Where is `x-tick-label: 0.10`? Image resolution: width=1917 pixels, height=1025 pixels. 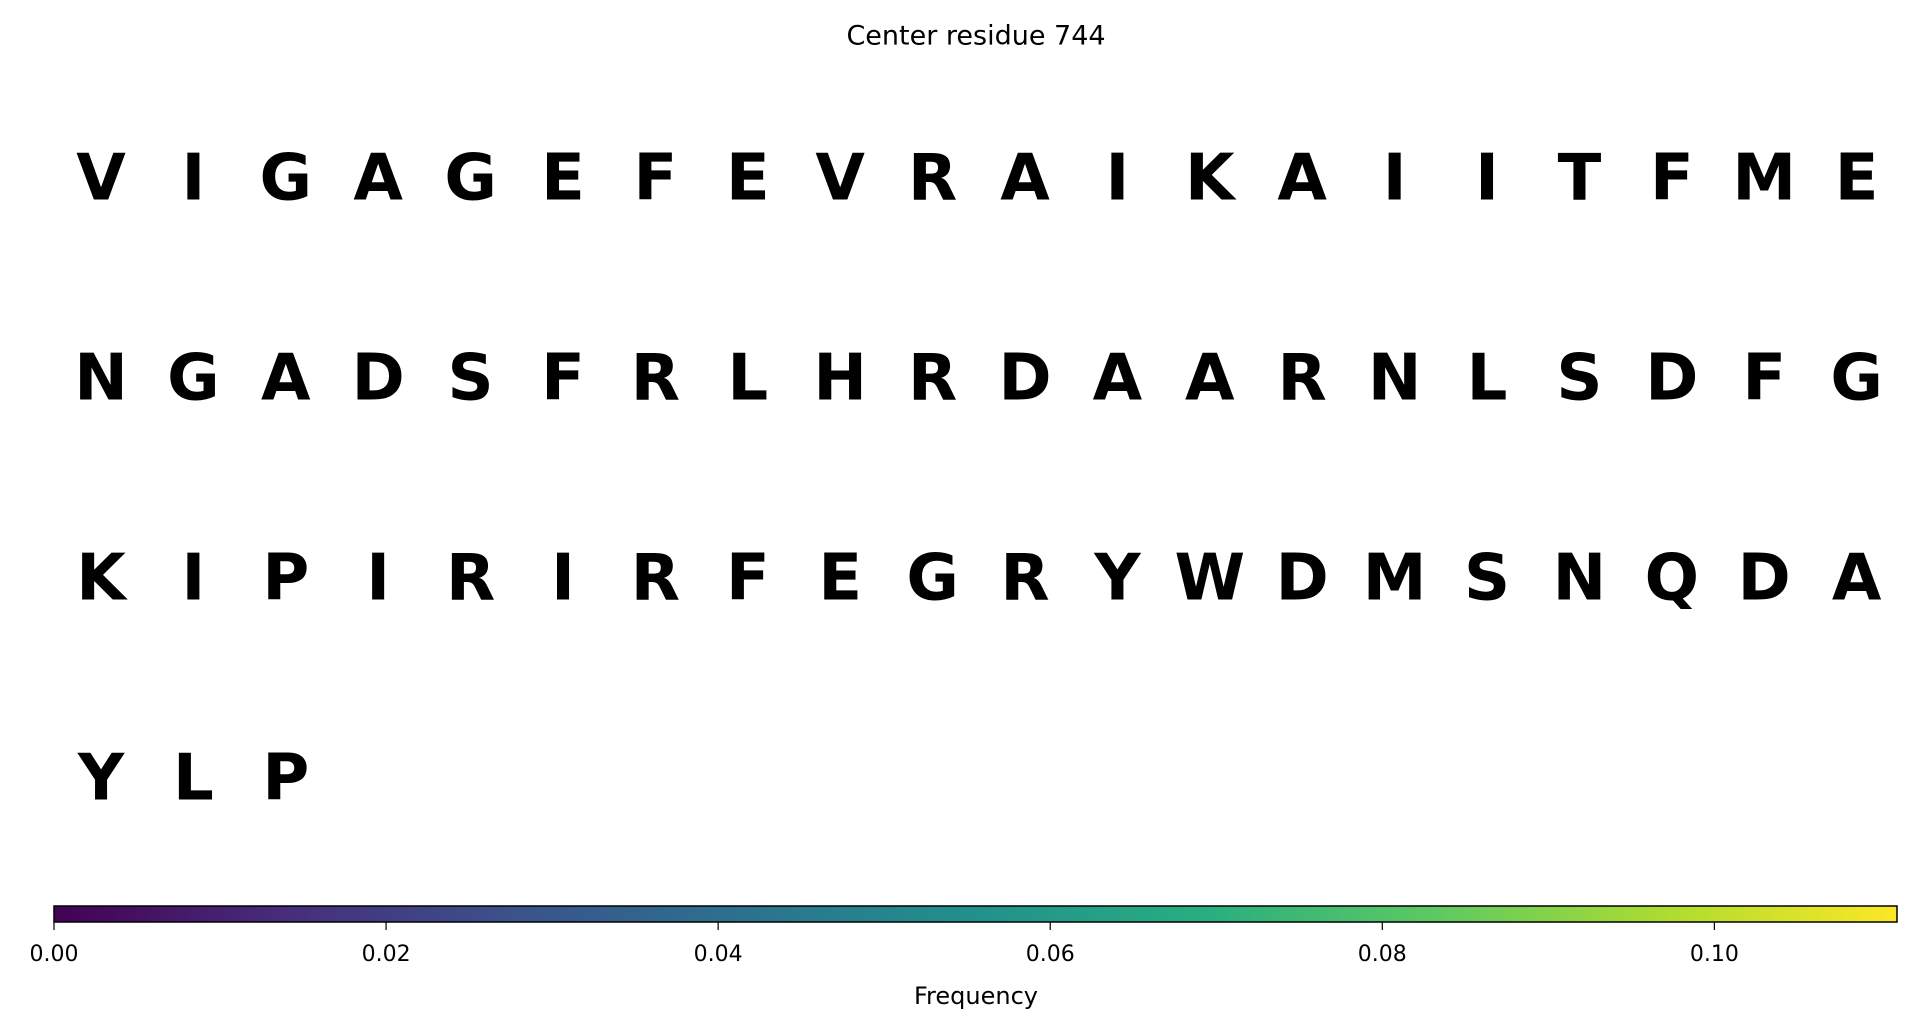
x-tick-label: 0.10 is located at coordinates (1714, 954).